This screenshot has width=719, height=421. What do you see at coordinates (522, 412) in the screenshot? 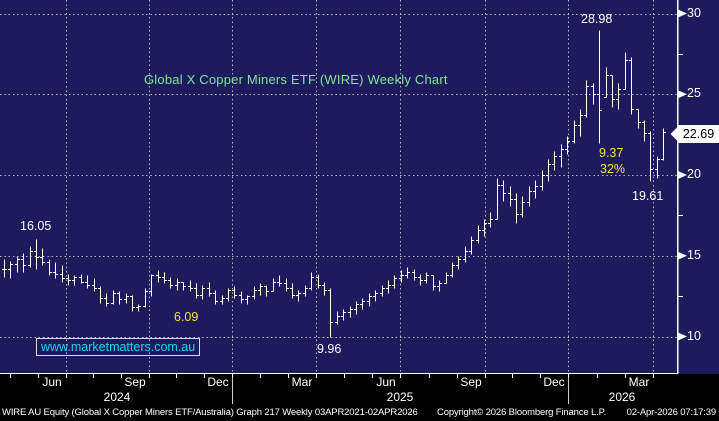
I see `footer-copyright: Copyright© 2026 Bloomberg Finance L.P.` at bounding box center [522, 412].